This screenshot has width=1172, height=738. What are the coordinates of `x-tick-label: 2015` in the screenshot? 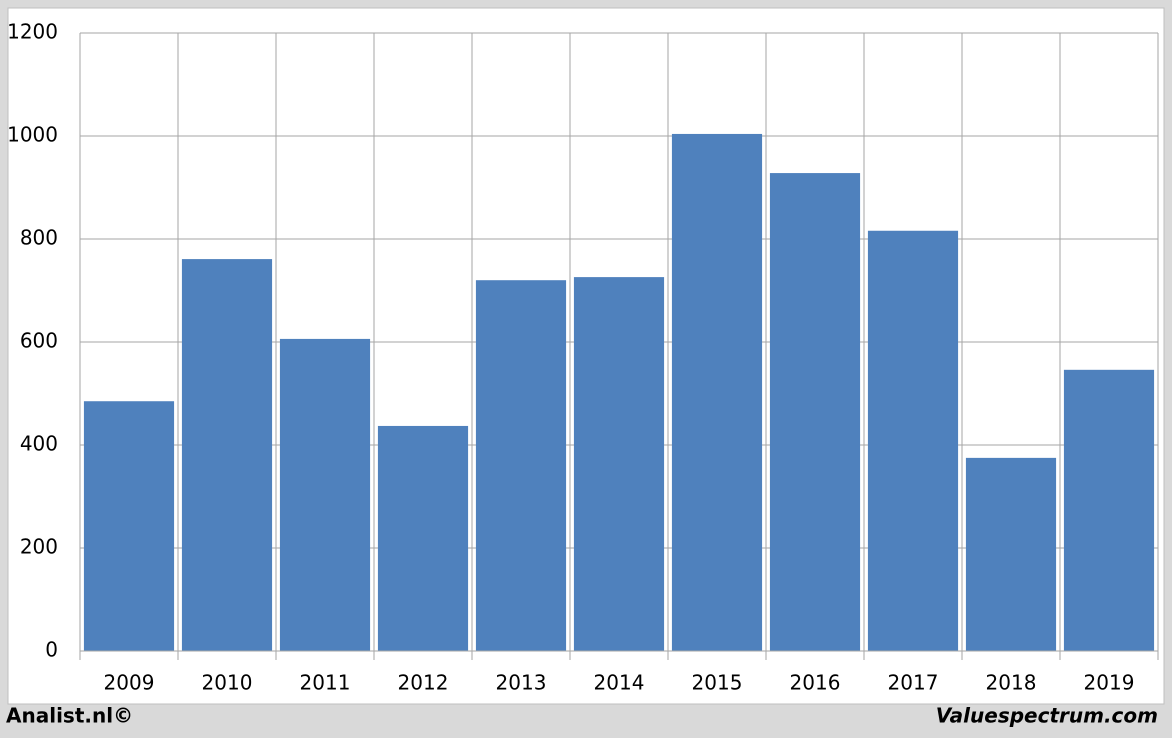 It's located at (717, 683).